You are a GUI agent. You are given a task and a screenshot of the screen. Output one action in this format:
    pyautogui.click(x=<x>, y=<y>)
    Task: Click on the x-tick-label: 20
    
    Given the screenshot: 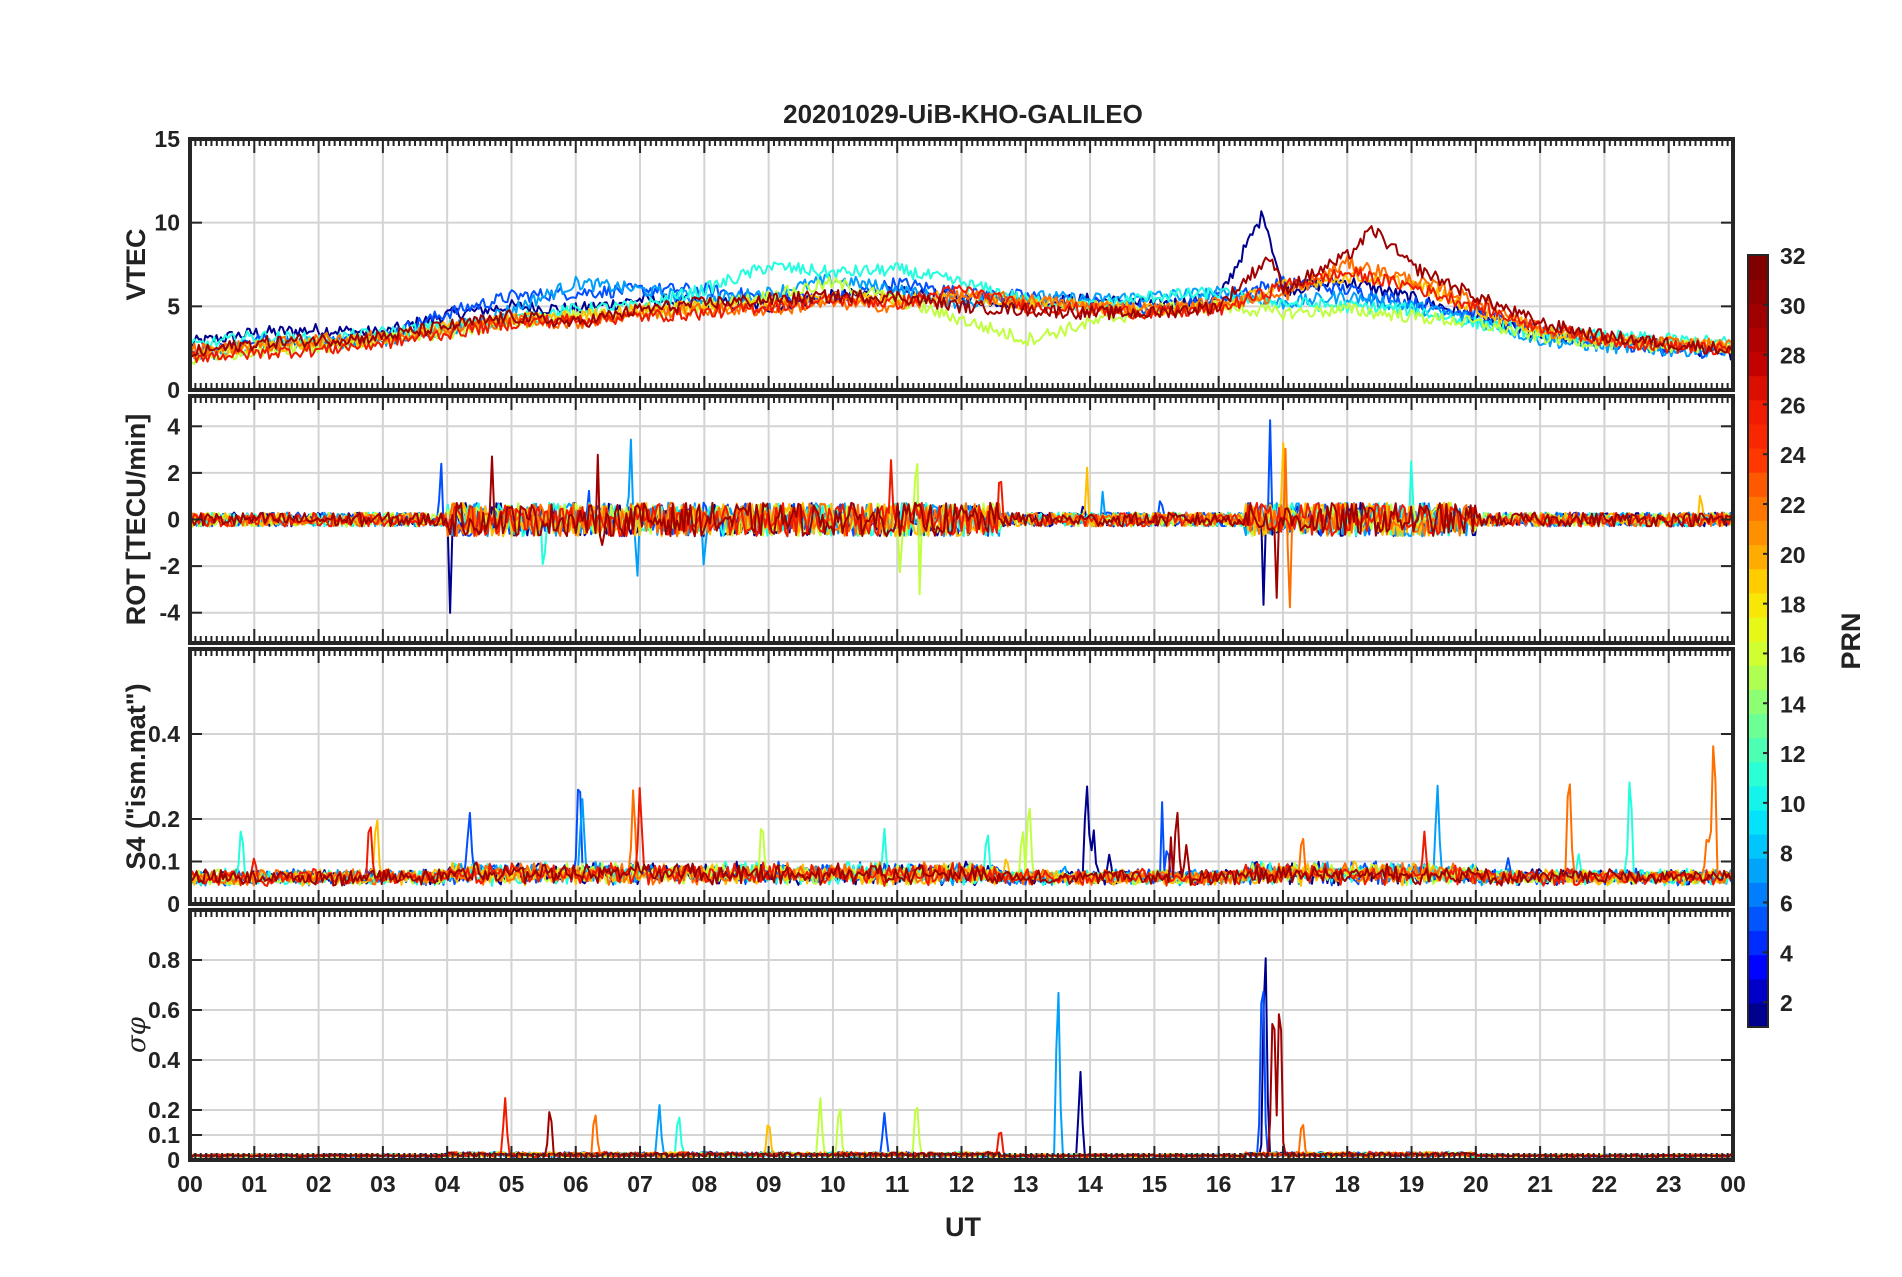 What is the action you would take?
    pyautogui.click(x=1476, y=1184)
    